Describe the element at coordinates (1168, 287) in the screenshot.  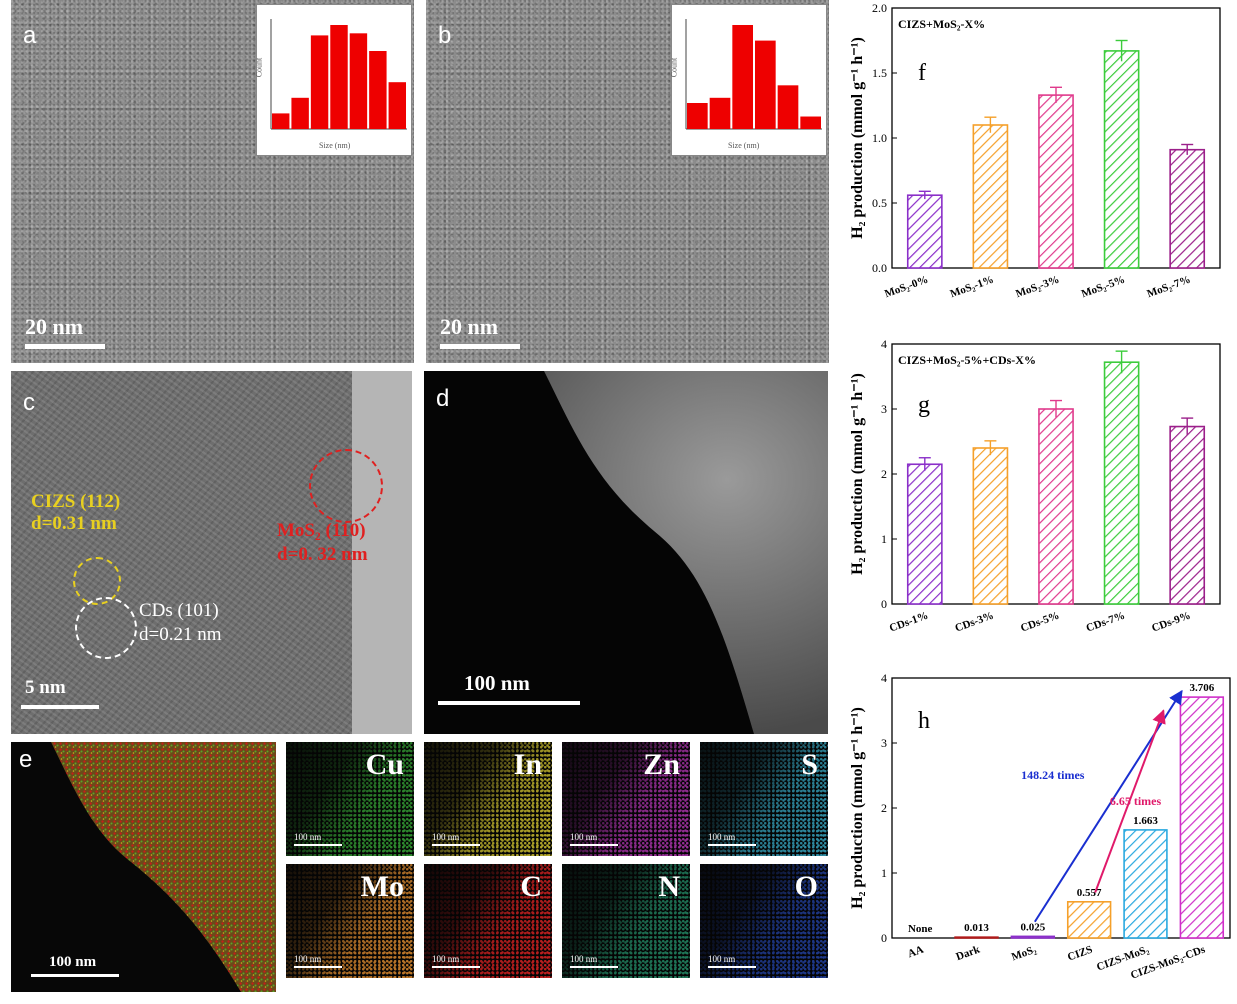
I see `x-tick-label: MoS₂-7%` at that location.